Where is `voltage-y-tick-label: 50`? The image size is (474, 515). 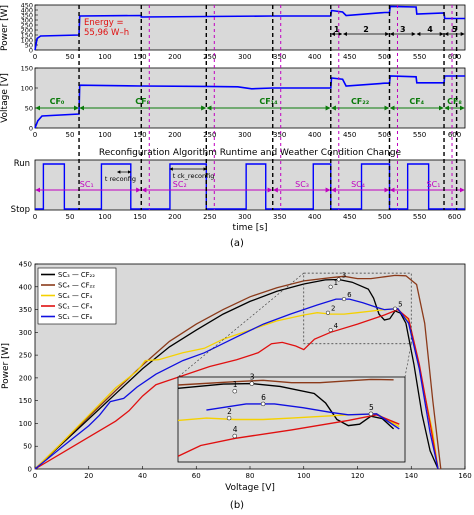 voltage-y-tick-label: 50 is located at coordinates (29, 109).